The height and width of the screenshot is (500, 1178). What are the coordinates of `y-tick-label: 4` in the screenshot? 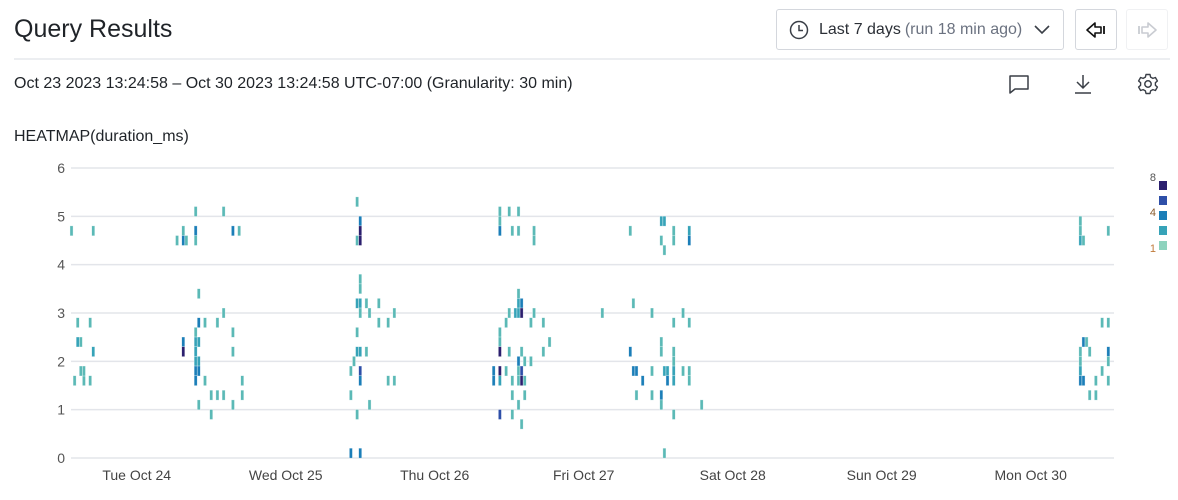 It's located at (61, 265).